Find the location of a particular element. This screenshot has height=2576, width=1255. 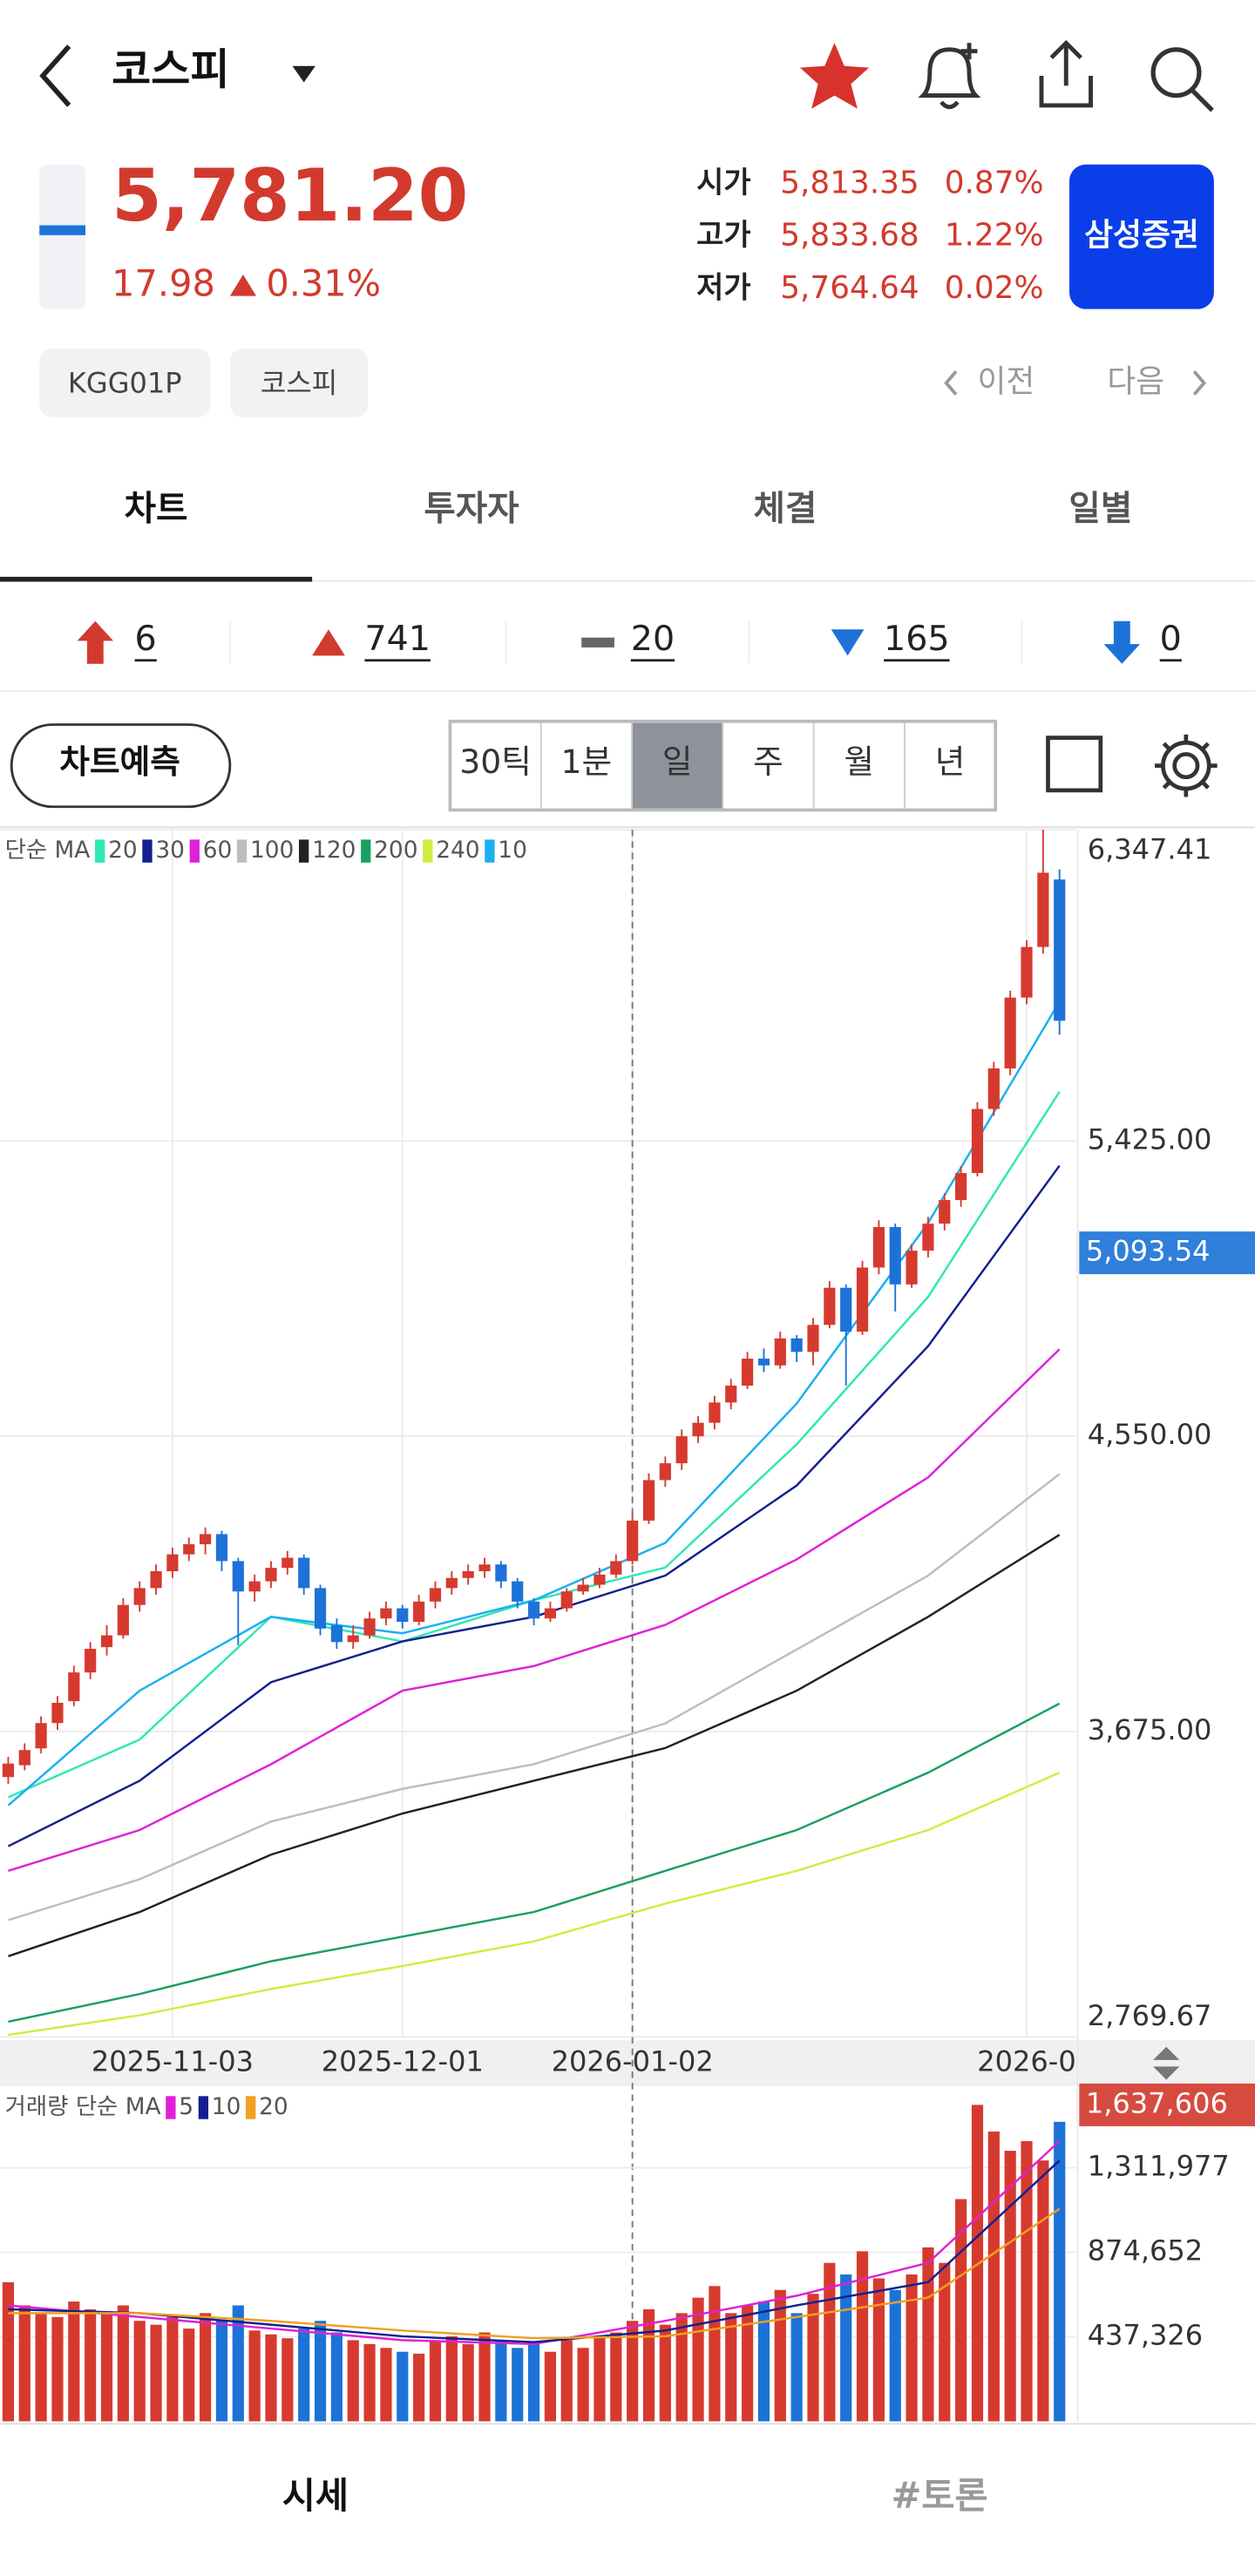

period-selector: 30틱 1분 일 주 월 년 is located at coordinates (723, 766).